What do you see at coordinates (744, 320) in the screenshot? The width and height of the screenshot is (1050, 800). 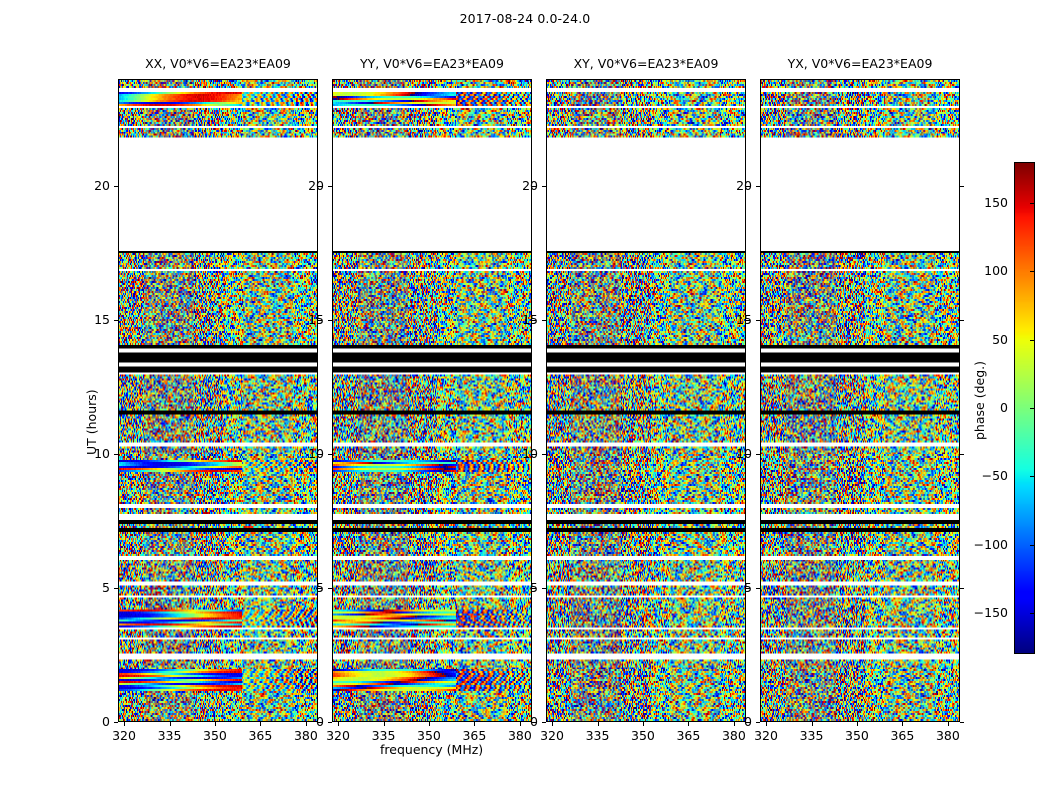 I see `y-tick-label-yx-3: 15` at bounding box center [744, 320].